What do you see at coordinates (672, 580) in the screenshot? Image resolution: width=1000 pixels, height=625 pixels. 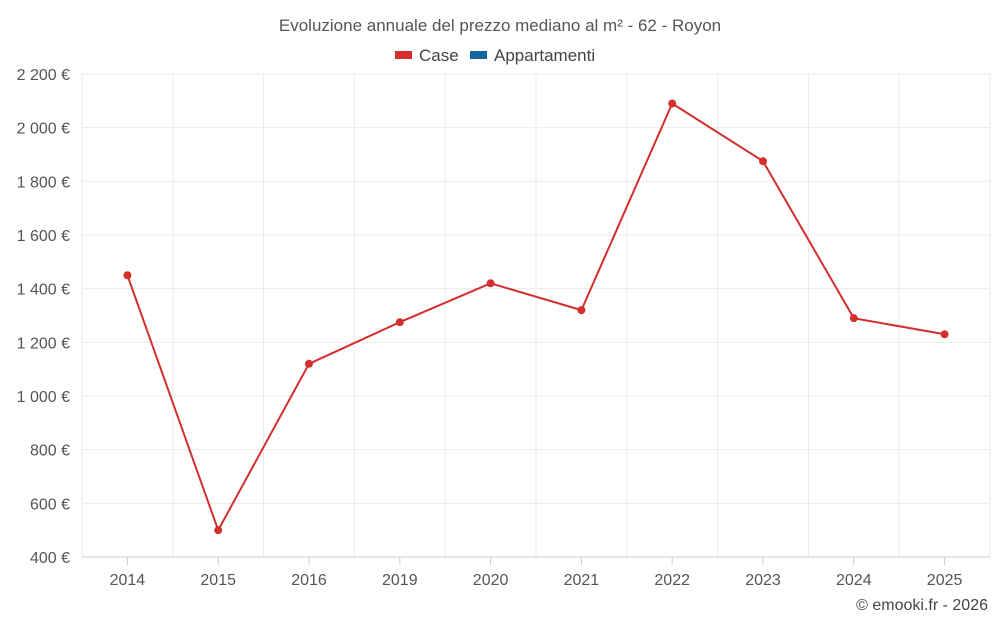 I see `x-tick-label: 2022` at bounding box center [672, 580].